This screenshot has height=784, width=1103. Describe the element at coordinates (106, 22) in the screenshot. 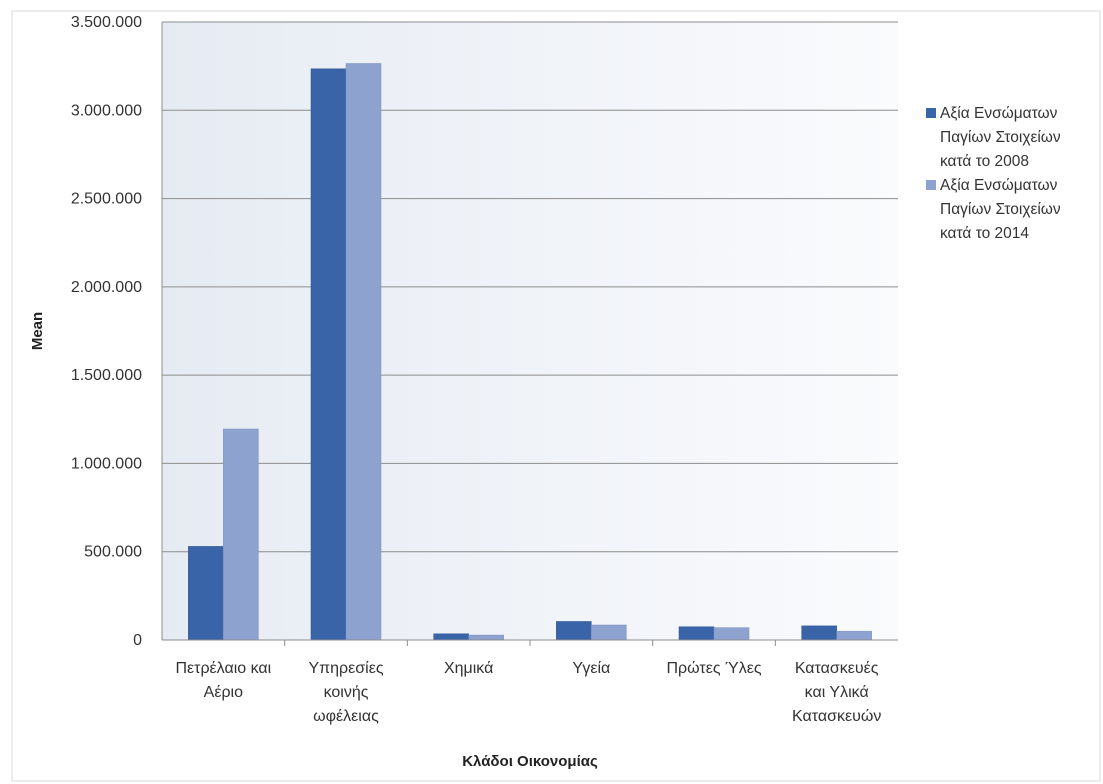

I see `y-tick-label: 3.500.000` at that location.